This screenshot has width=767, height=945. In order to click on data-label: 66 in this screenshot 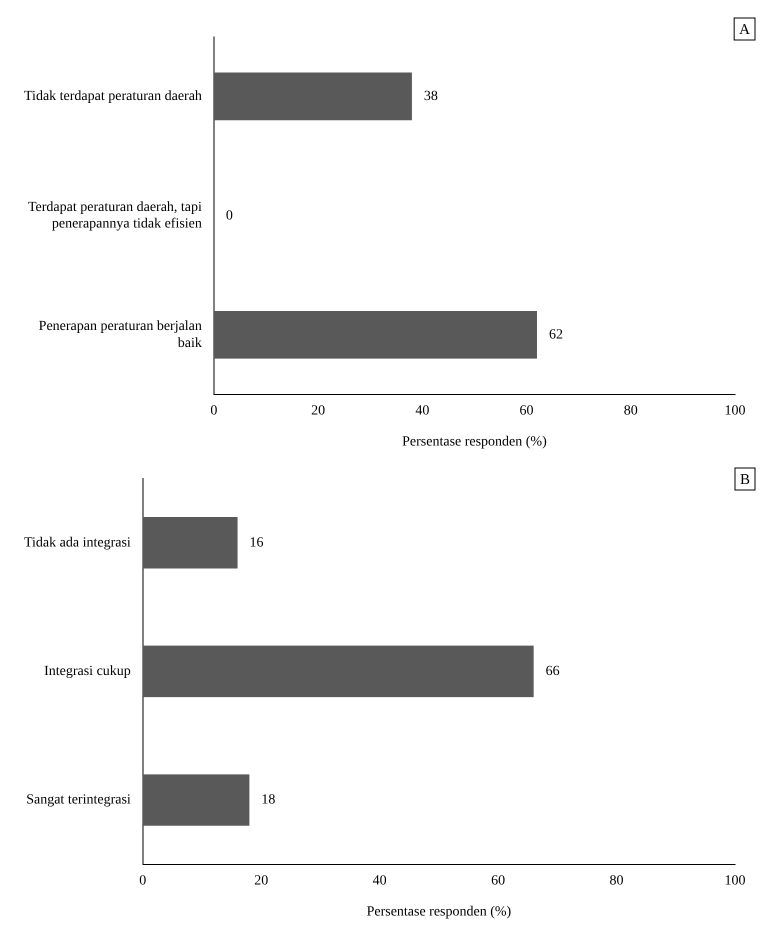, I will do `click(553, 672)`.